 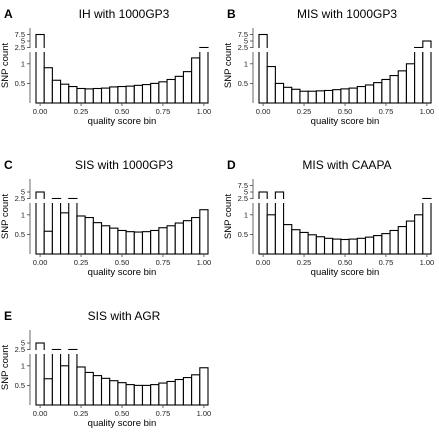 I want to click on chart-title: SIS with AGR, so click(x=124, y=316).